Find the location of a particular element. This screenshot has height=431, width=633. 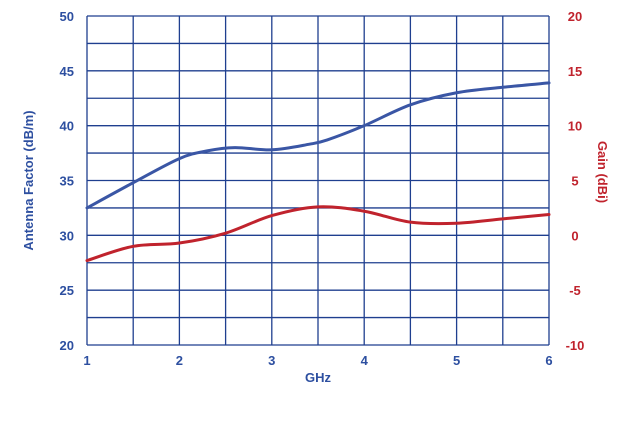

y-right-tick-label: 0 is located at coordinates (574, 235).